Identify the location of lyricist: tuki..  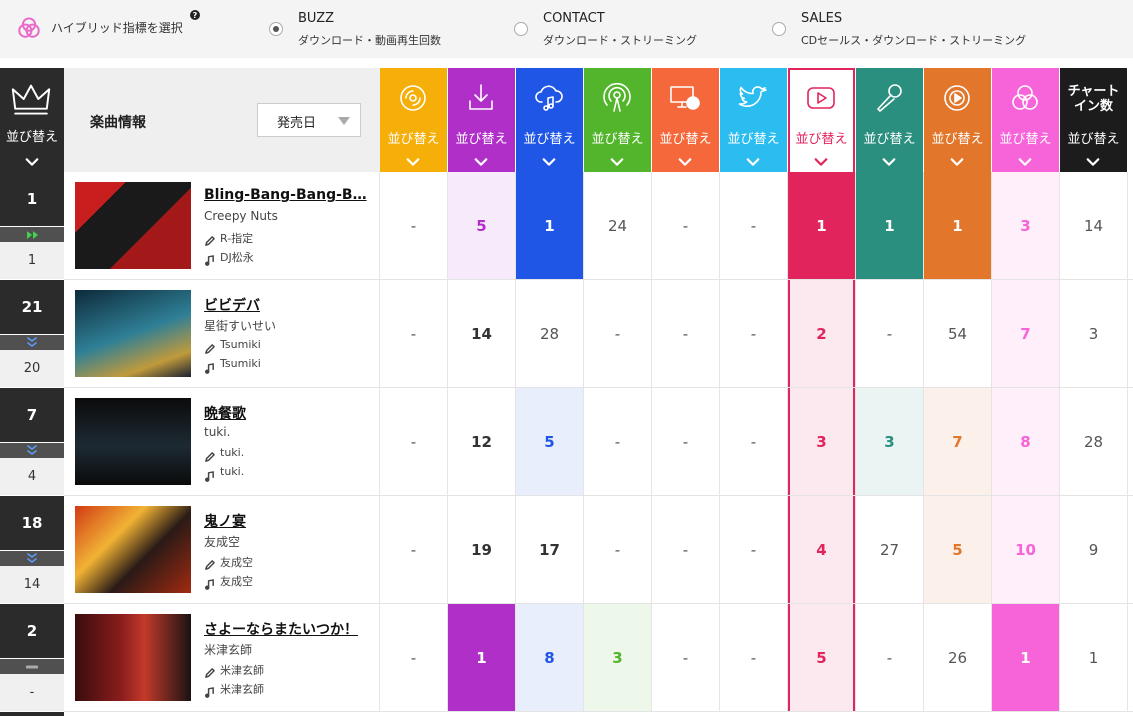
(232, 452).